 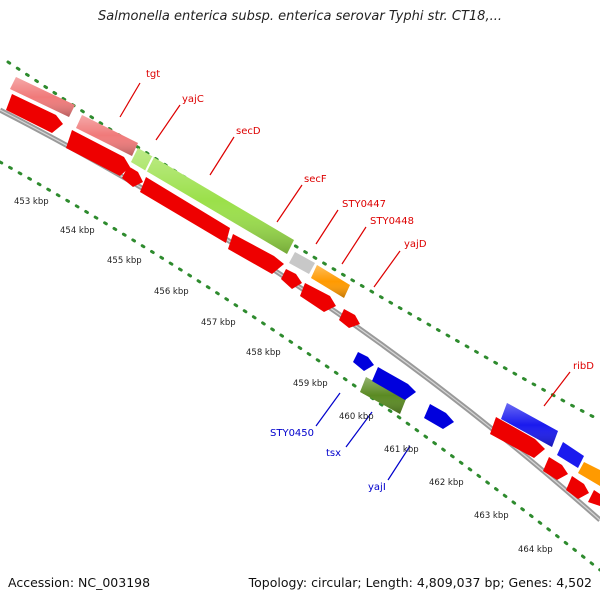 I want to click on tick-label: 463 kbp, so click(x=491, y=516).